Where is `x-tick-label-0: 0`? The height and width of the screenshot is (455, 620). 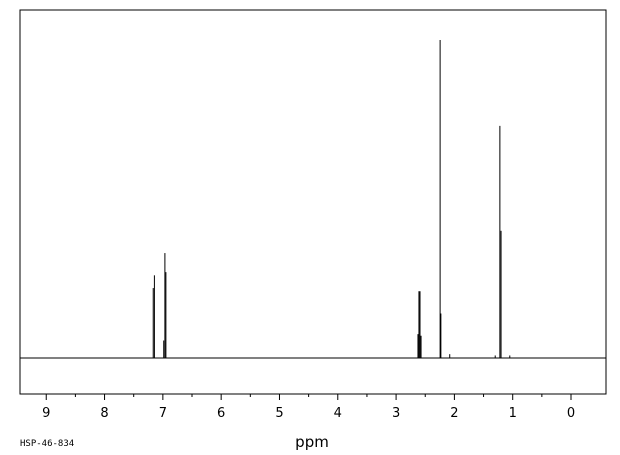 x-tick-label-0: 0 is located at coordinates (571, 413).